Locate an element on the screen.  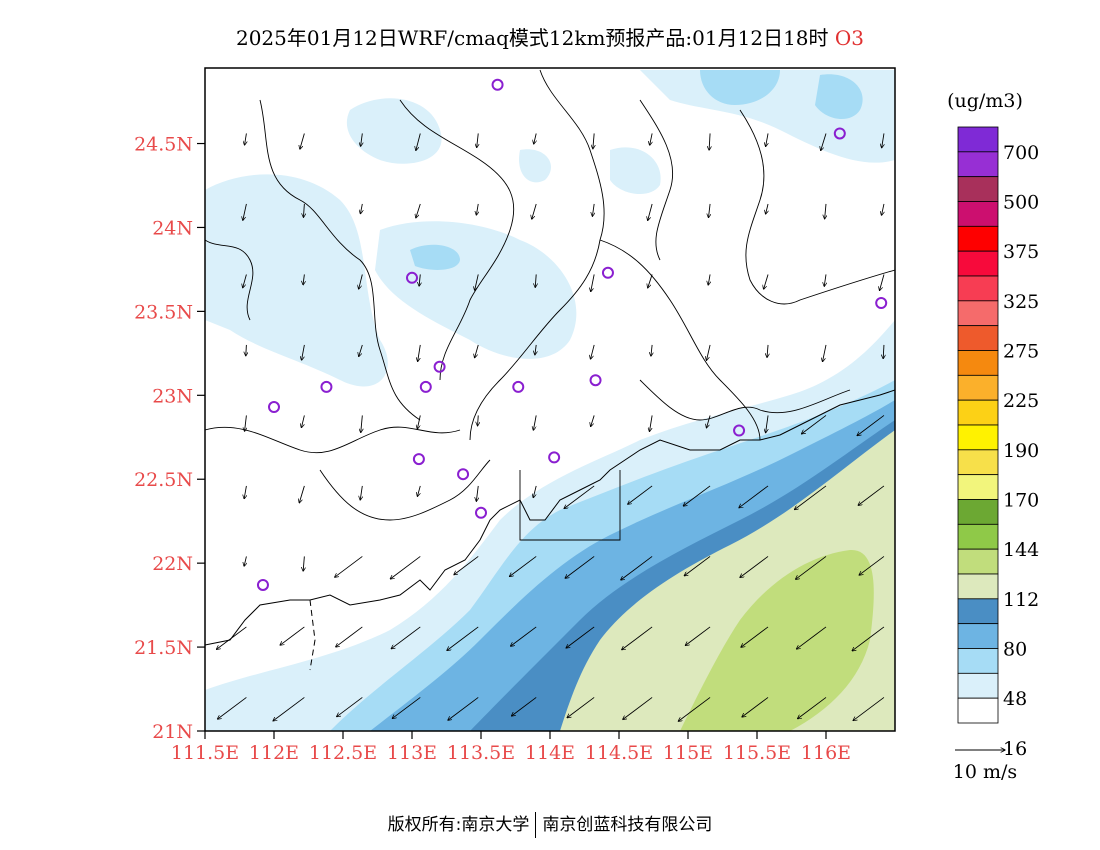
y-tick-label: 23N is located at coordinates (172, 396).